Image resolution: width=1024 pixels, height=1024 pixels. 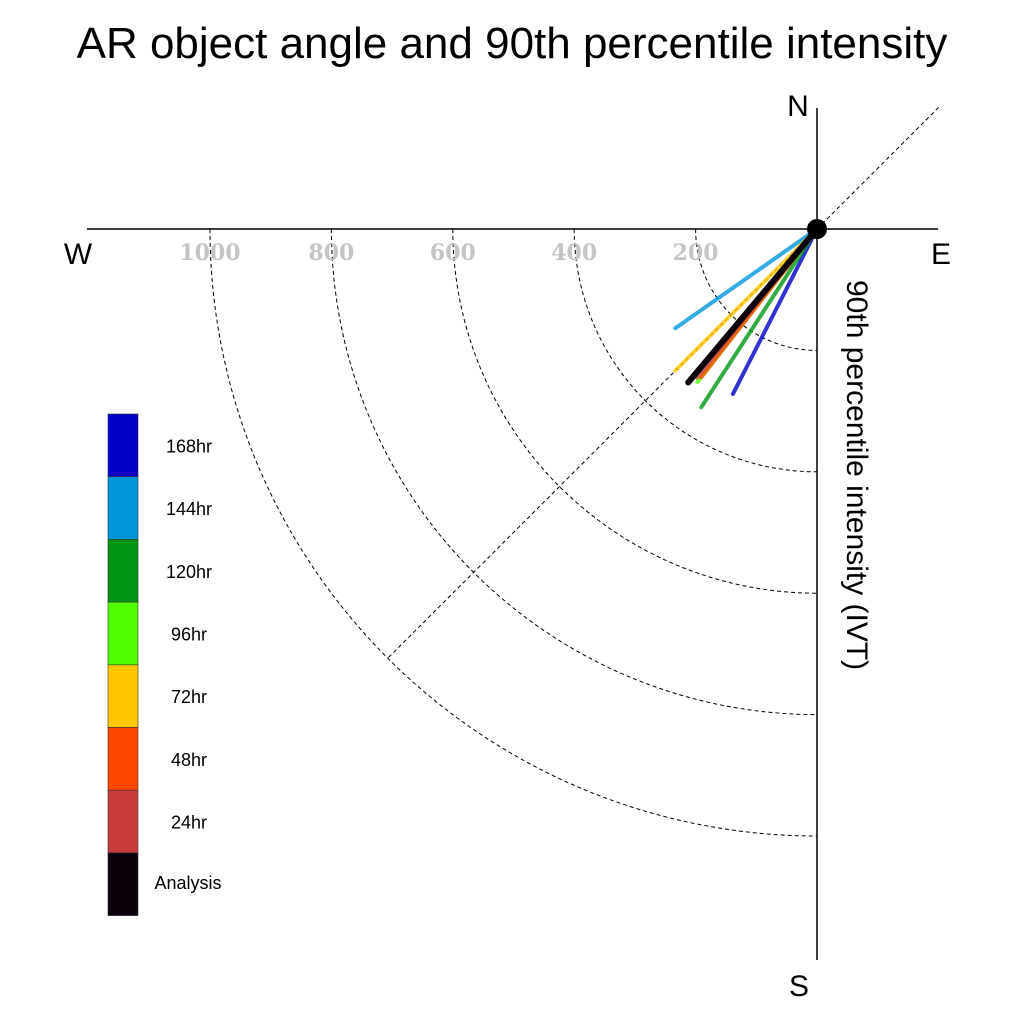 I want to click on legend-label-analysis: Analysis, so click(x=187, y=883).